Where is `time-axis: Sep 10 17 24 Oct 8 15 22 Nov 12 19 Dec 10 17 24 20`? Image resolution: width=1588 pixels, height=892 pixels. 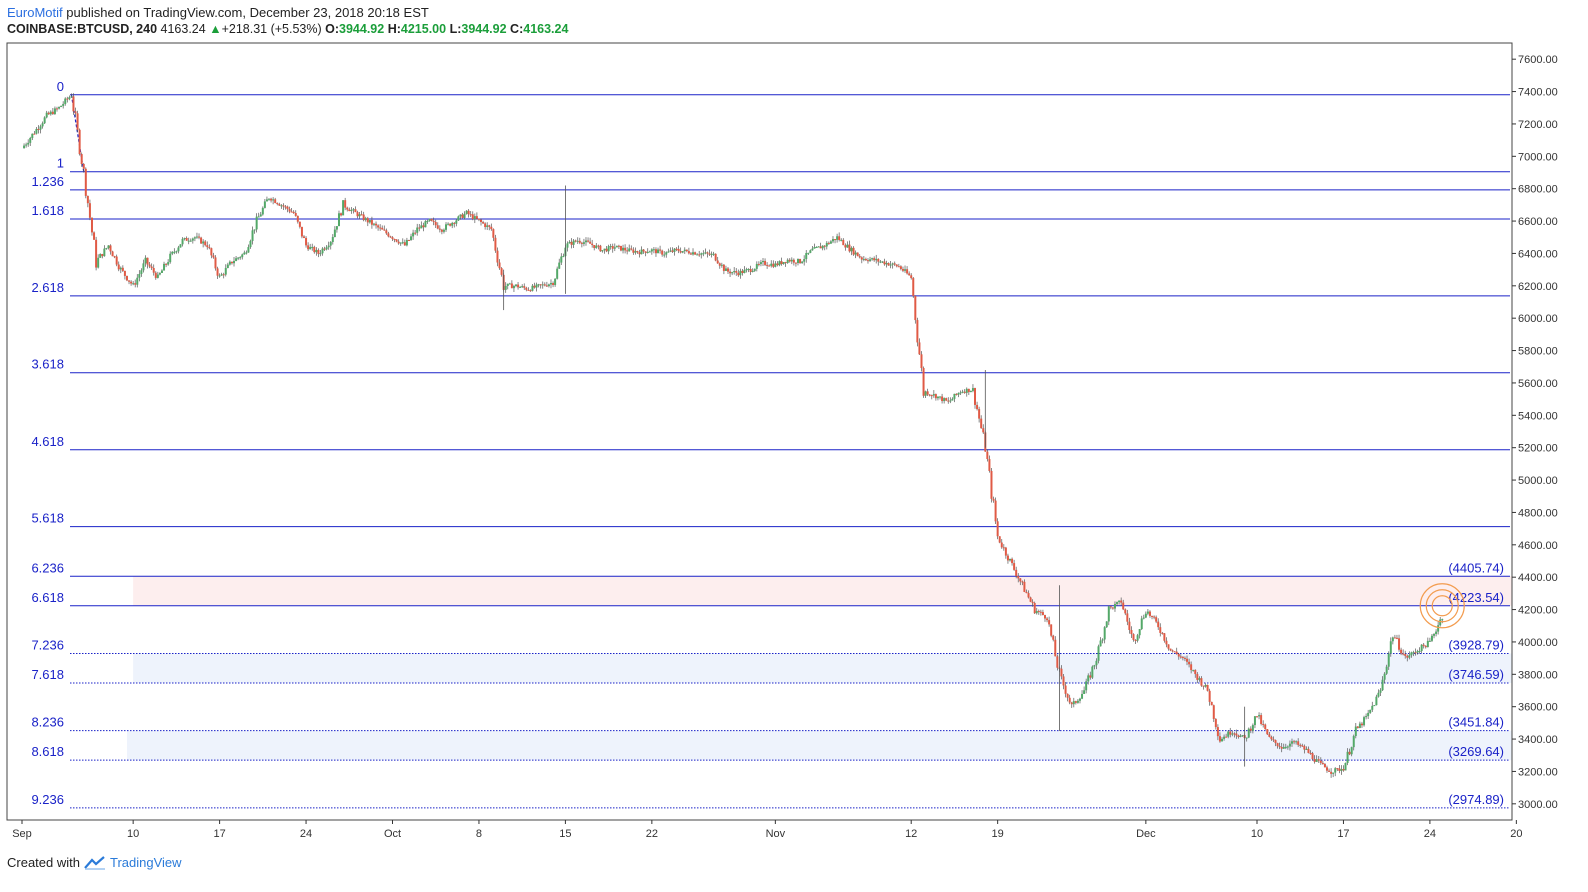 time-axis: Sep 10 17 24 Oct 8 15 22 Nov 12 19 Dec 10 17 24 20 is located at coordinates (767, 830).